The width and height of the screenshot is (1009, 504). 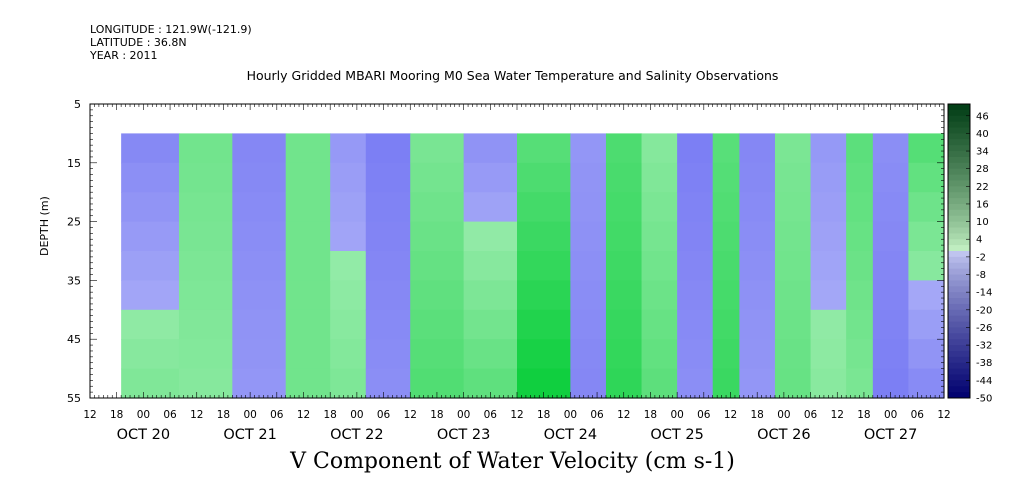 What do you see at coordinates (138, 42) in the screenshot?
I see `latitude-label: LATITUDE : 36.8N` at bounding box center [138, 42].